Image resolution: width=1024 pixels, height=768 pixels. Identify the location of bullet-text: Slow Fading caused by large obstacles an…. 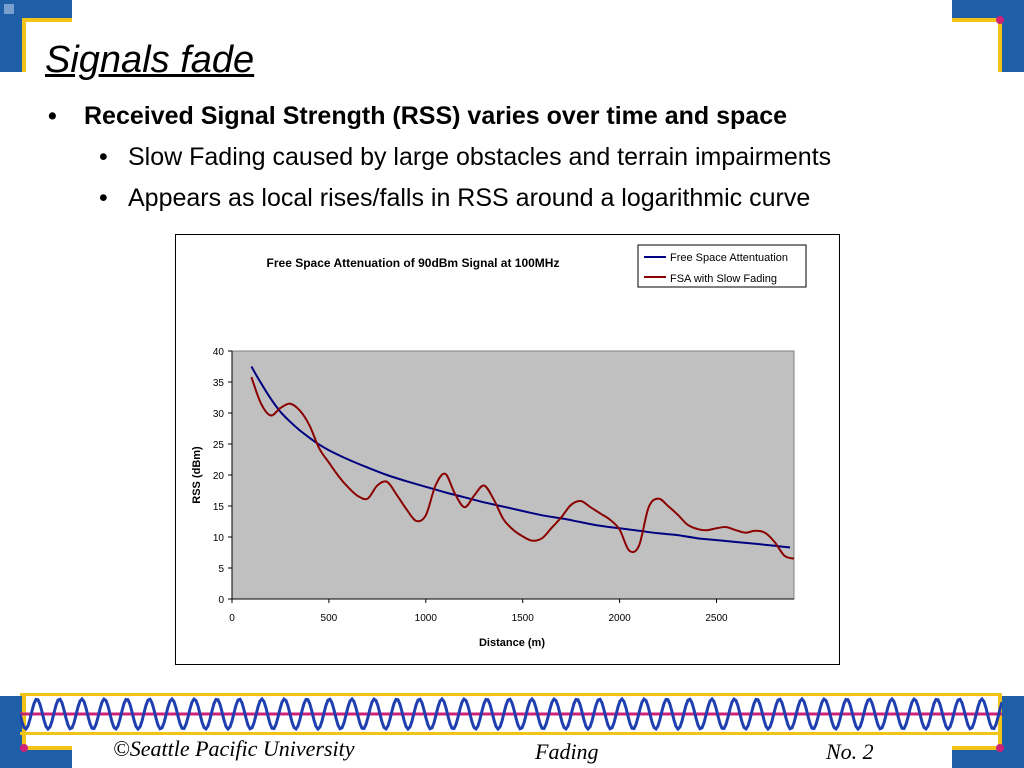
(480, 157).